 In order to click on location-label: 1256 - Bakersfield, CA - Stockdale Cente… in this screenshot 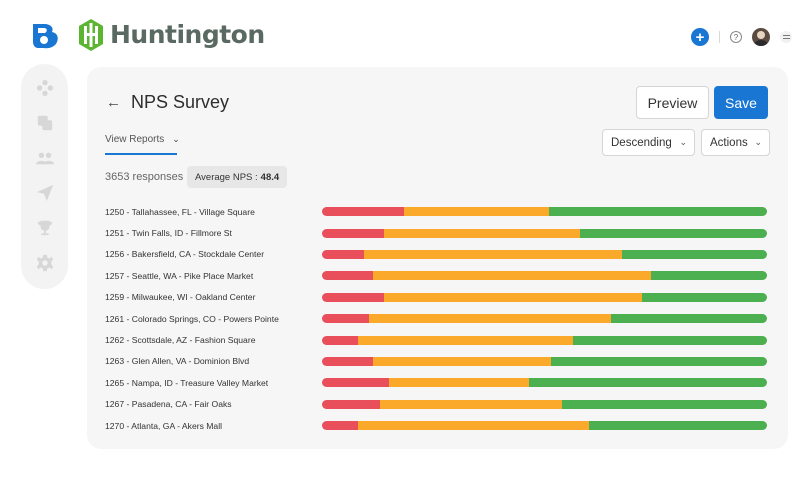, I will do `click(185, 254)`.